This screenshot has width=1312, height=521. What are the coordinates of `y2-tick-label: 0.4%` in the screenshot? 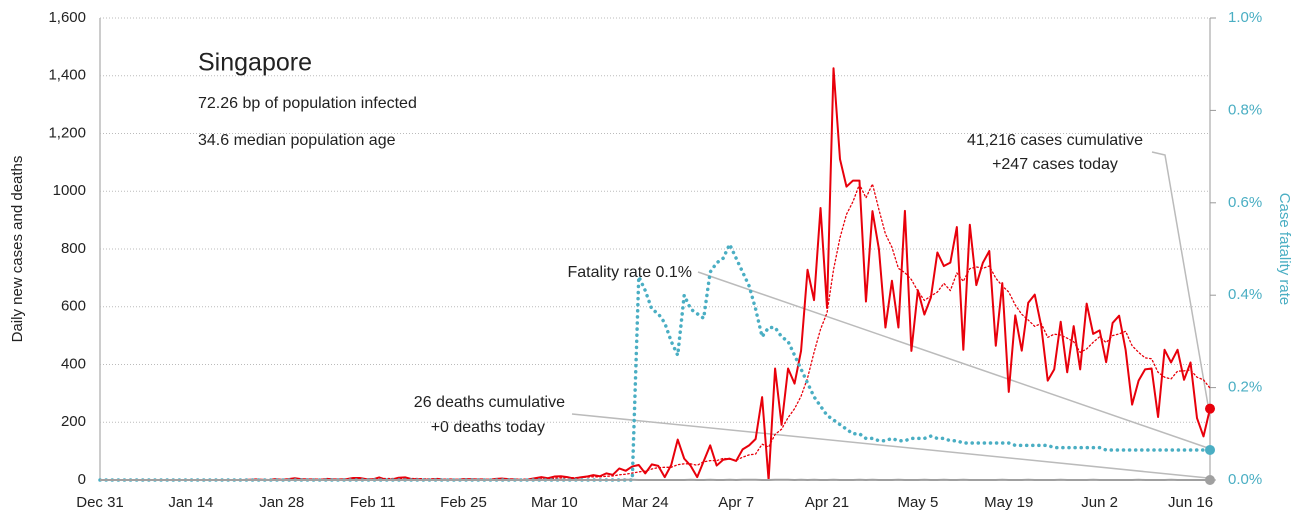 It's located at (1245, 294).